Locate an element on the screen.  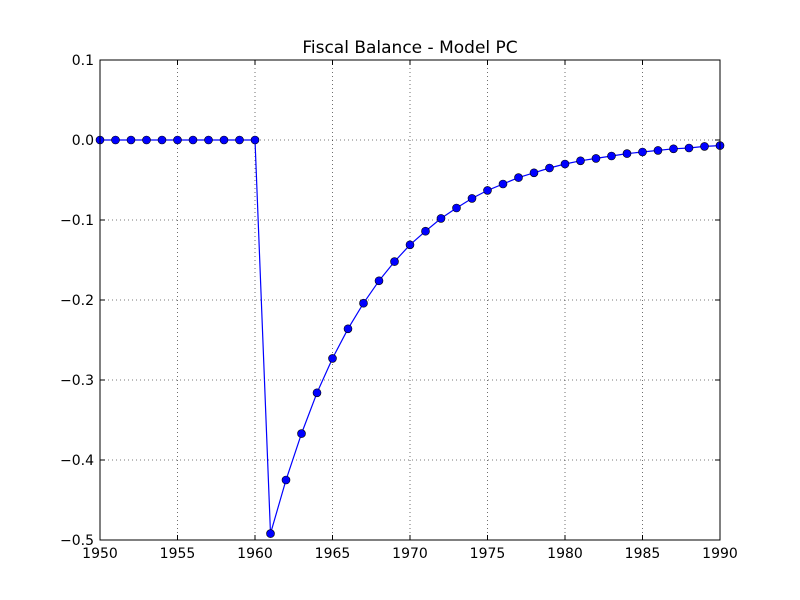
x-tick-label: 1975 is located at coordinates (488, 554).